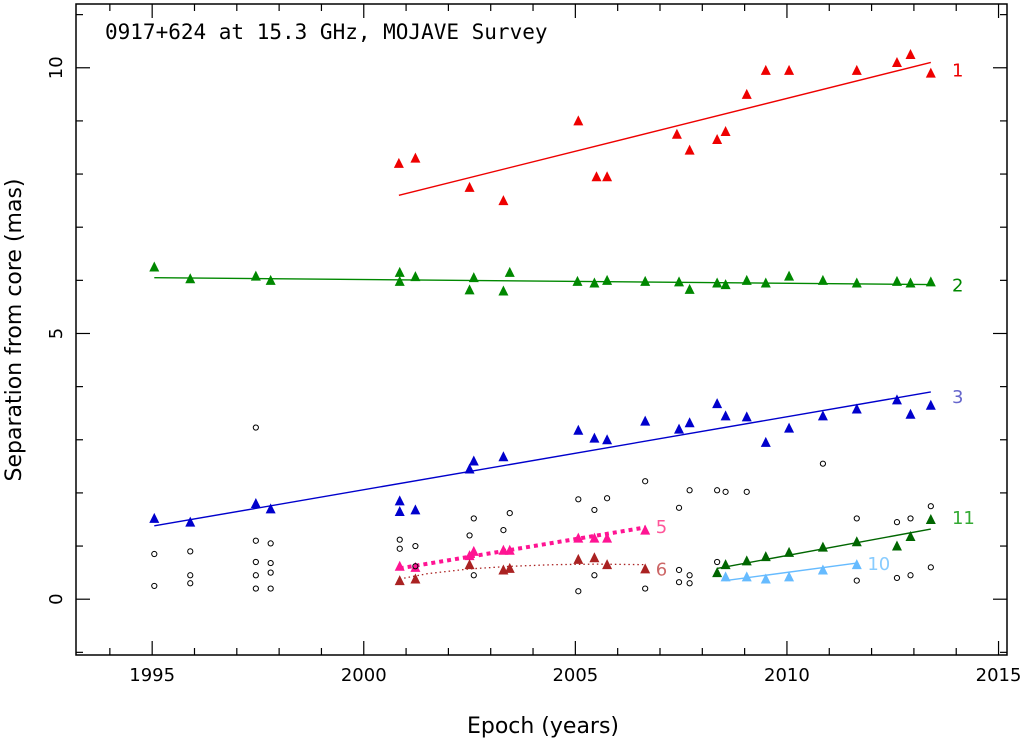  What do you see at coordinates (543, 726) in the screenshot?
I see `x-axis-title: Epoch (years)` at bounding box center [543, 726].